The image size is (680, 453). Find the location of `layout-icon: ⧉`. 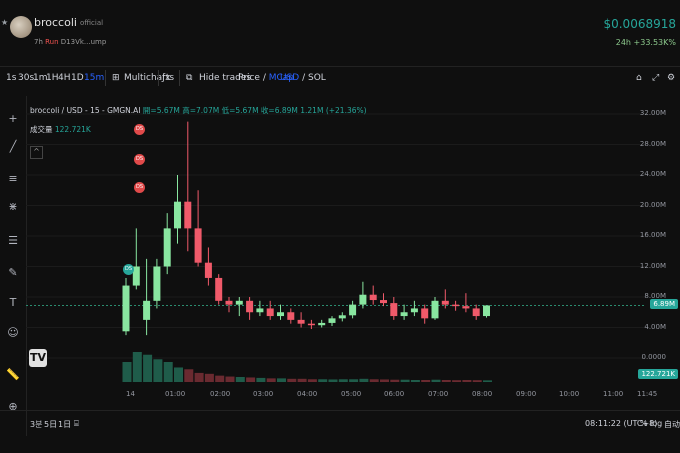

layout-icon: ⧉ is located at coordinates (189, 78).